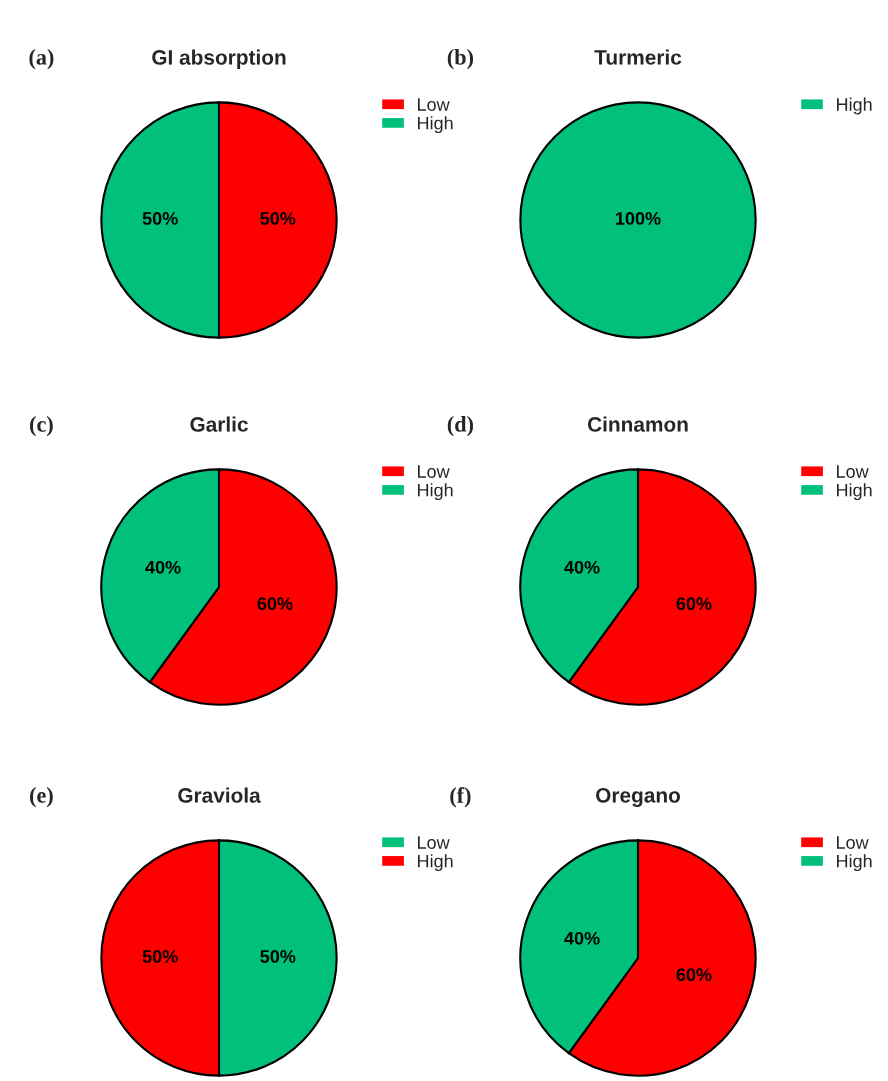 Image resolution: width=888 pixels, height=1081 pixels. I want to click on text: (f), so click(460, 797).